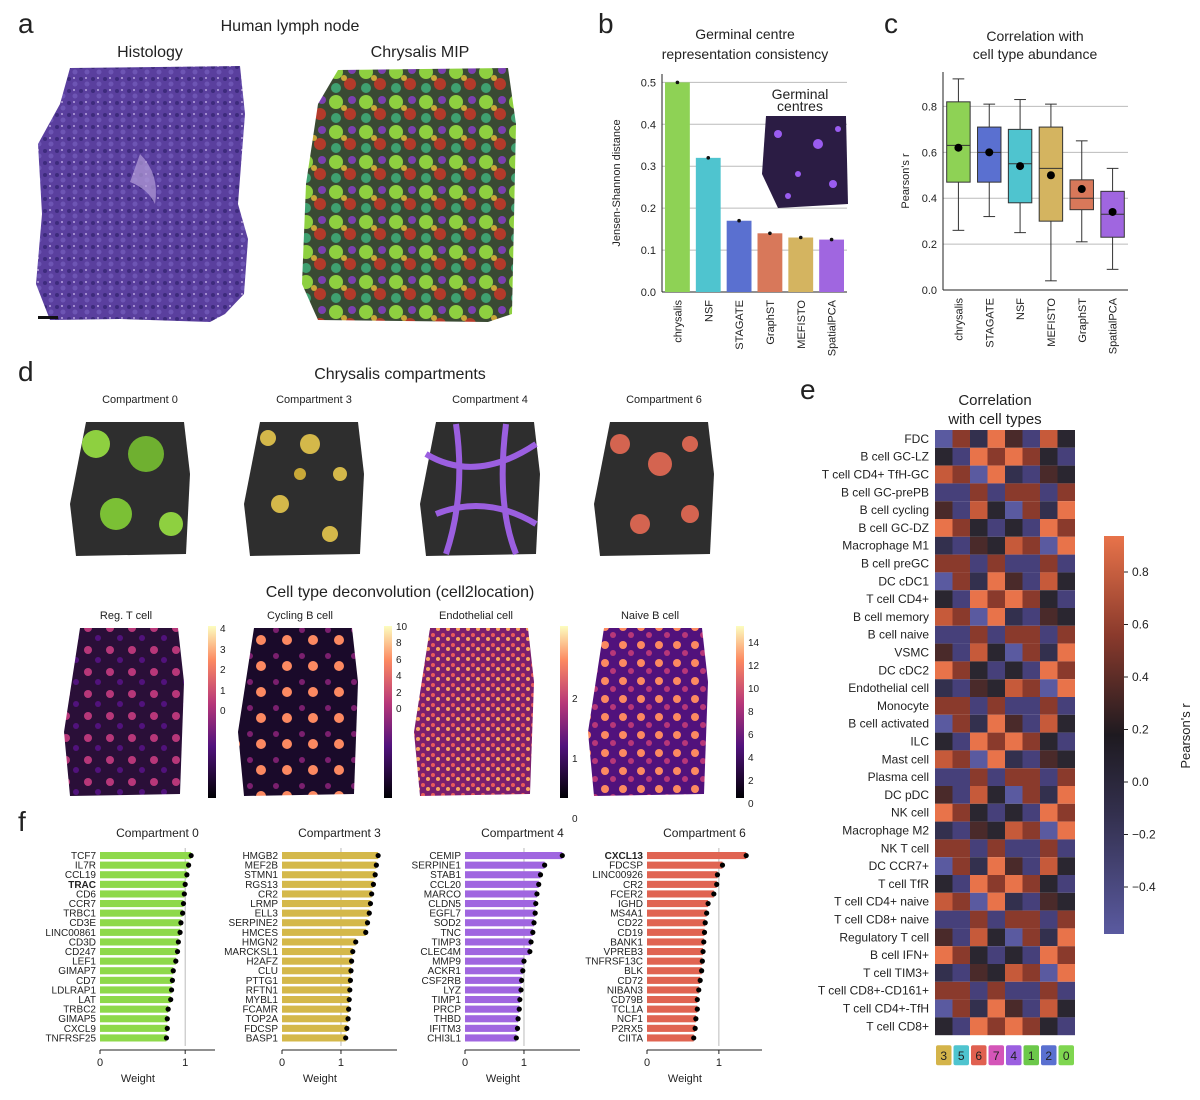  What do you see at coordinates (445, 856) in the screenshot?
I see `f-gene-label: CEMIP` at bounding box center [445, 856].